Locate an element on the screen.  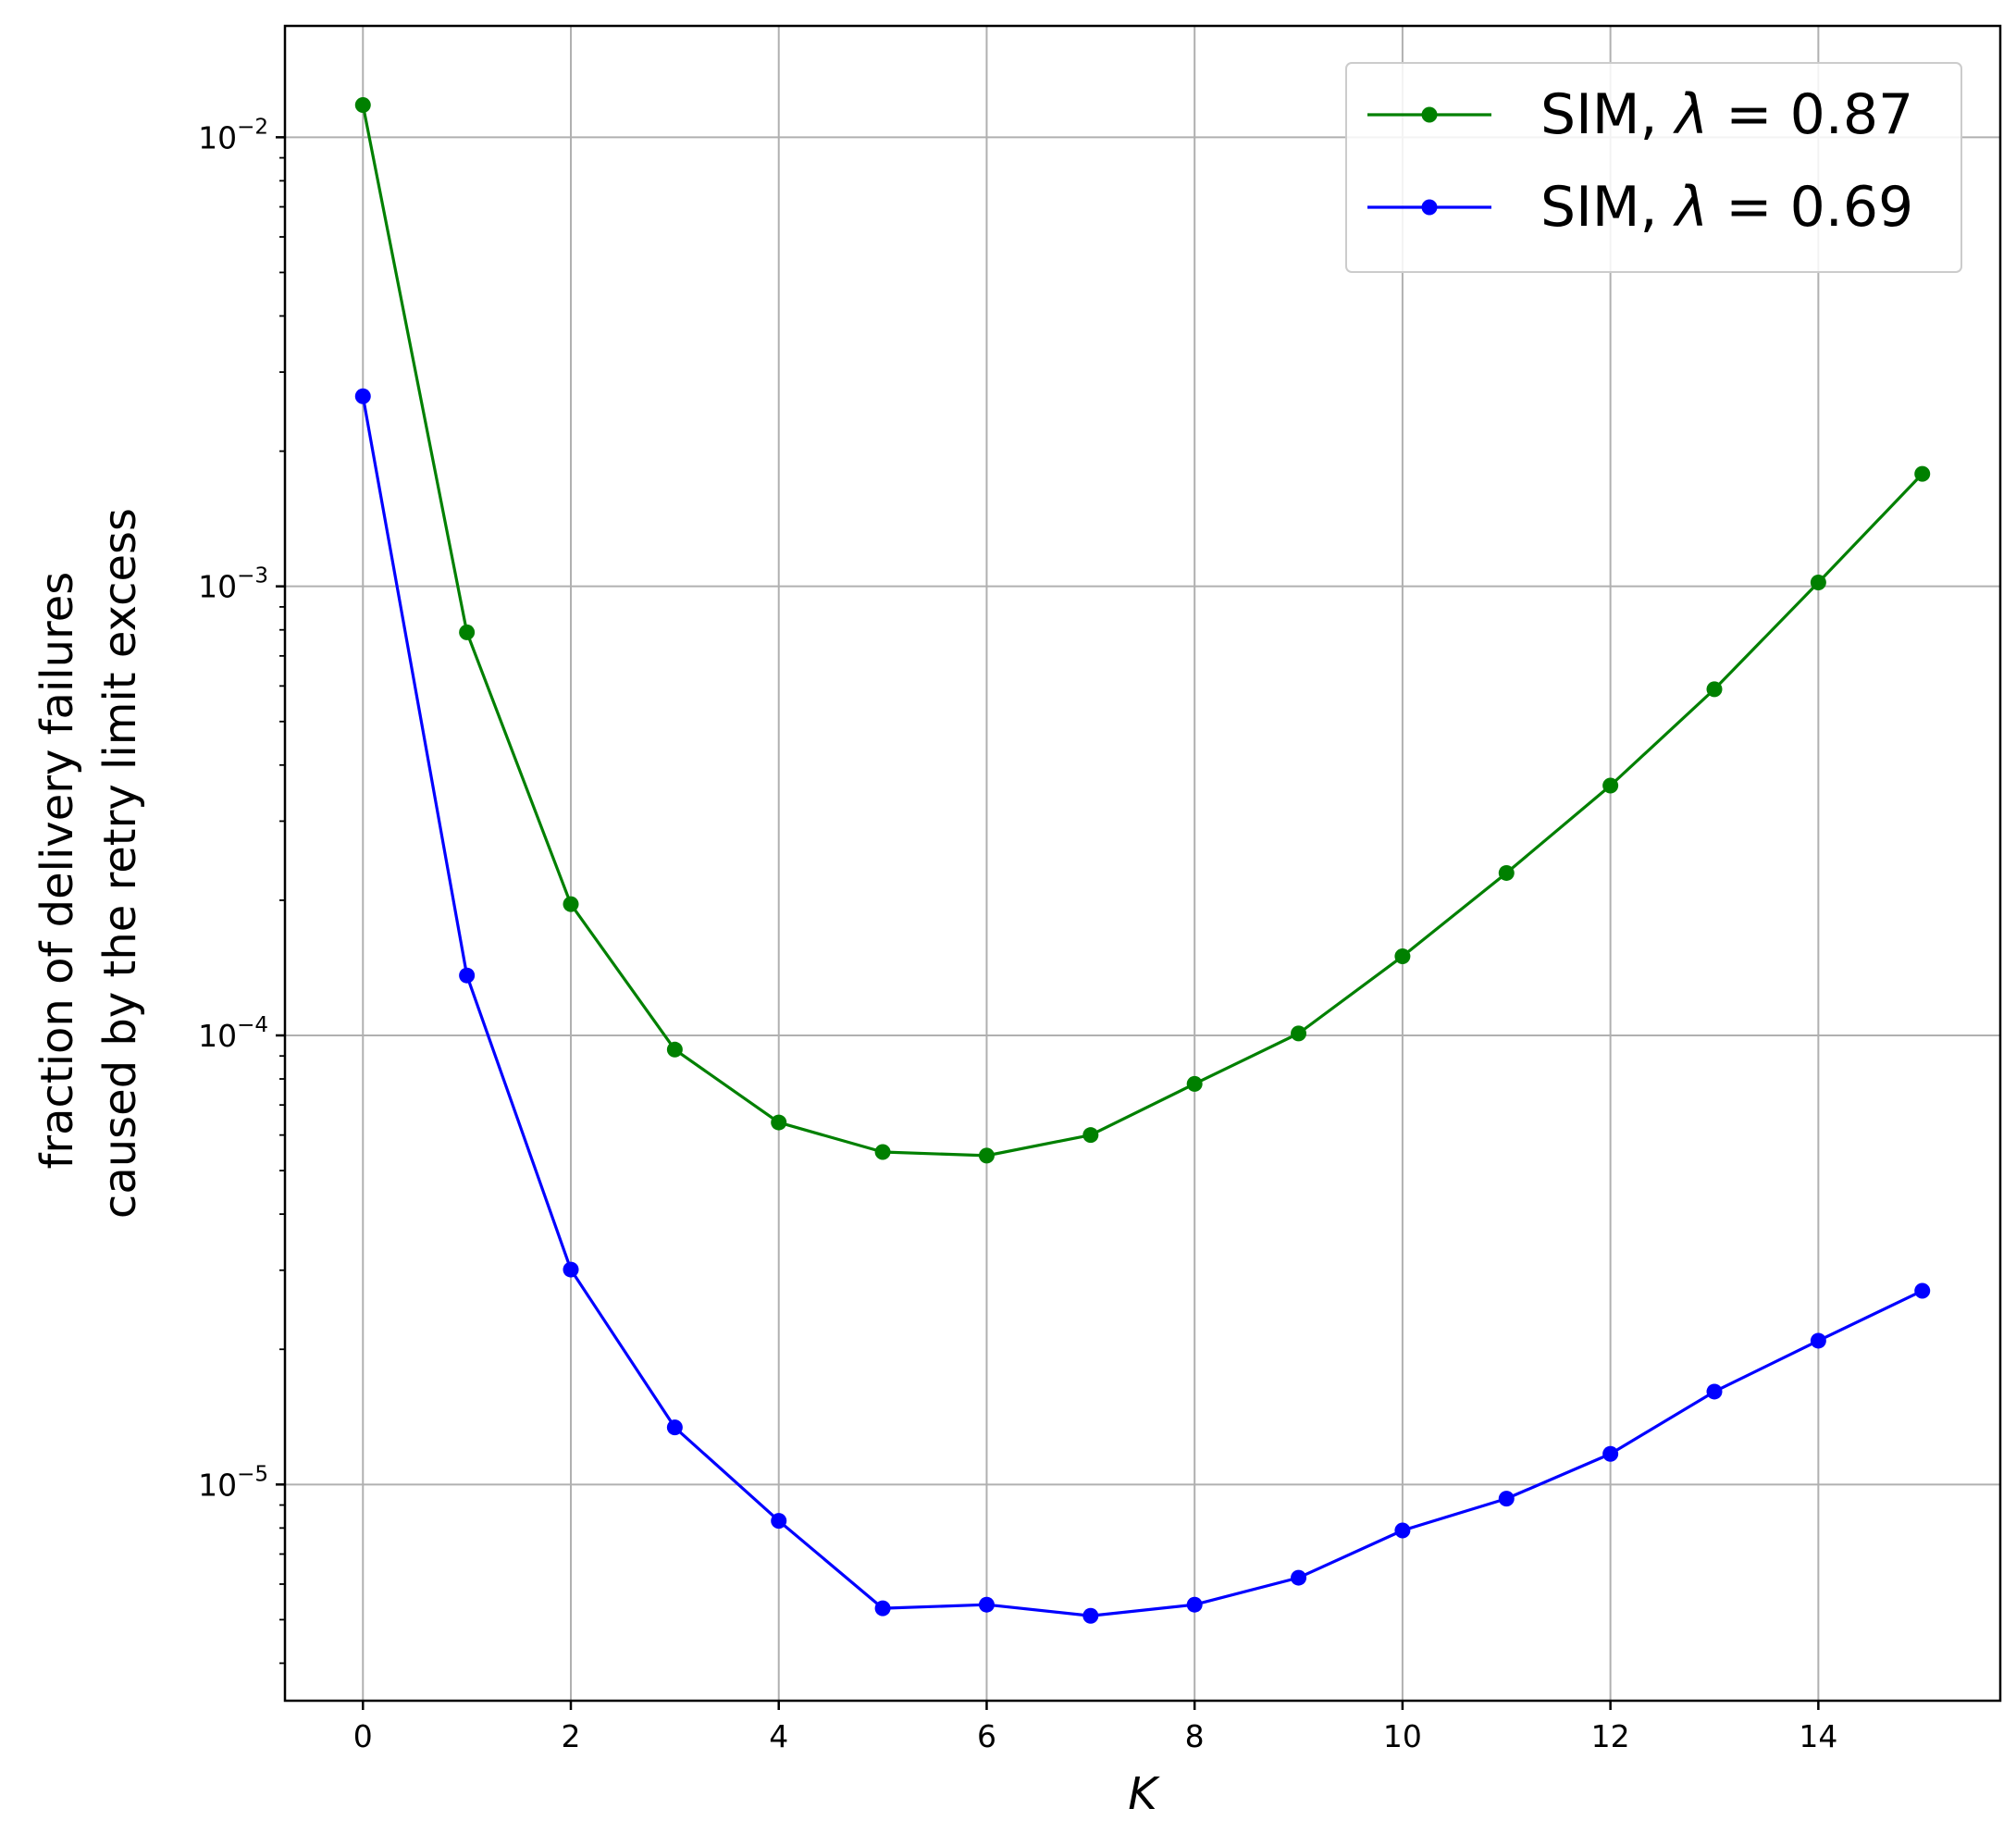
legend-label: SIM, λ = 0.69 is located at coordinates (1726, 207).